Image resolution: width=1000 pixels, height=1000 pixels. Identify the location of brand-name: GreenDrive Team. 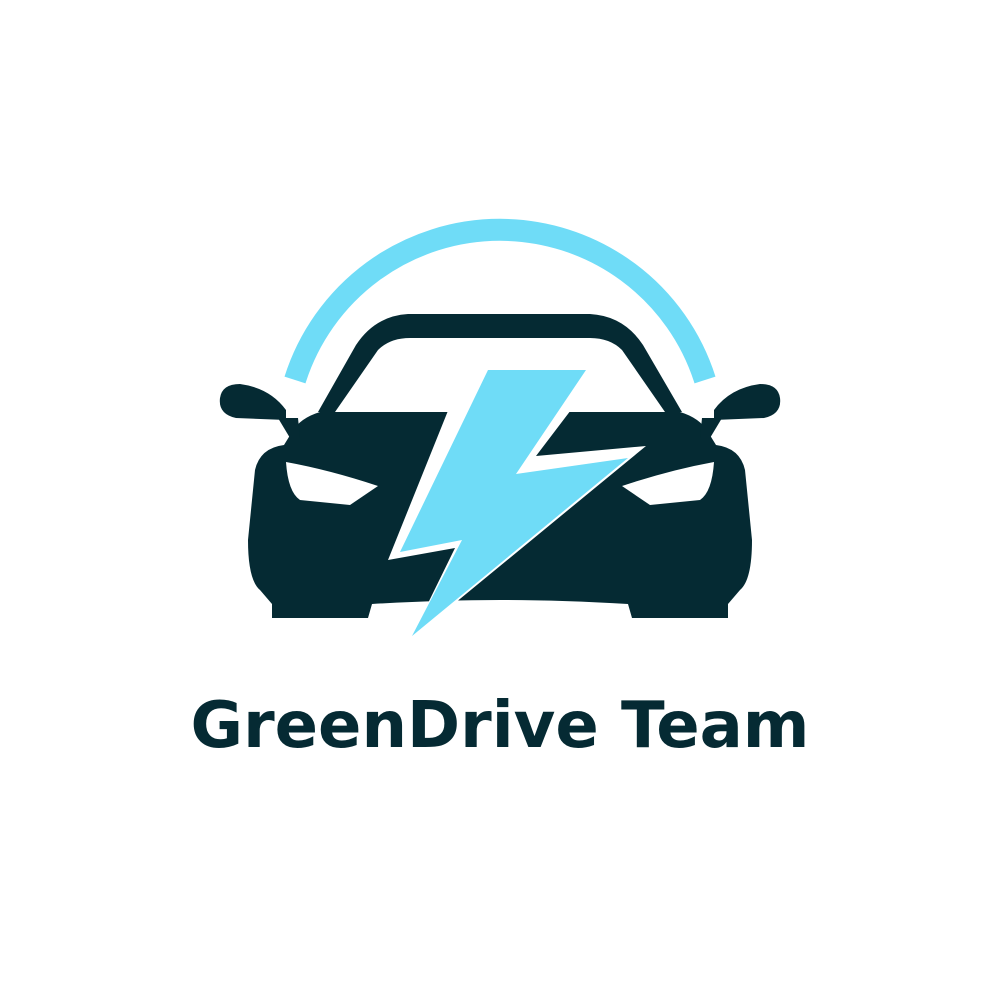
(500, 726).